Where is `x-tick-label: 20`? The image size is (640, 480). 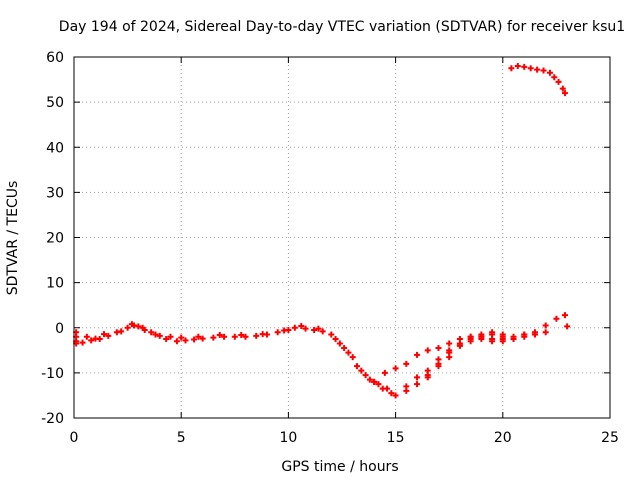 x-tick-label: 20 is located at coordinates (503, 438).